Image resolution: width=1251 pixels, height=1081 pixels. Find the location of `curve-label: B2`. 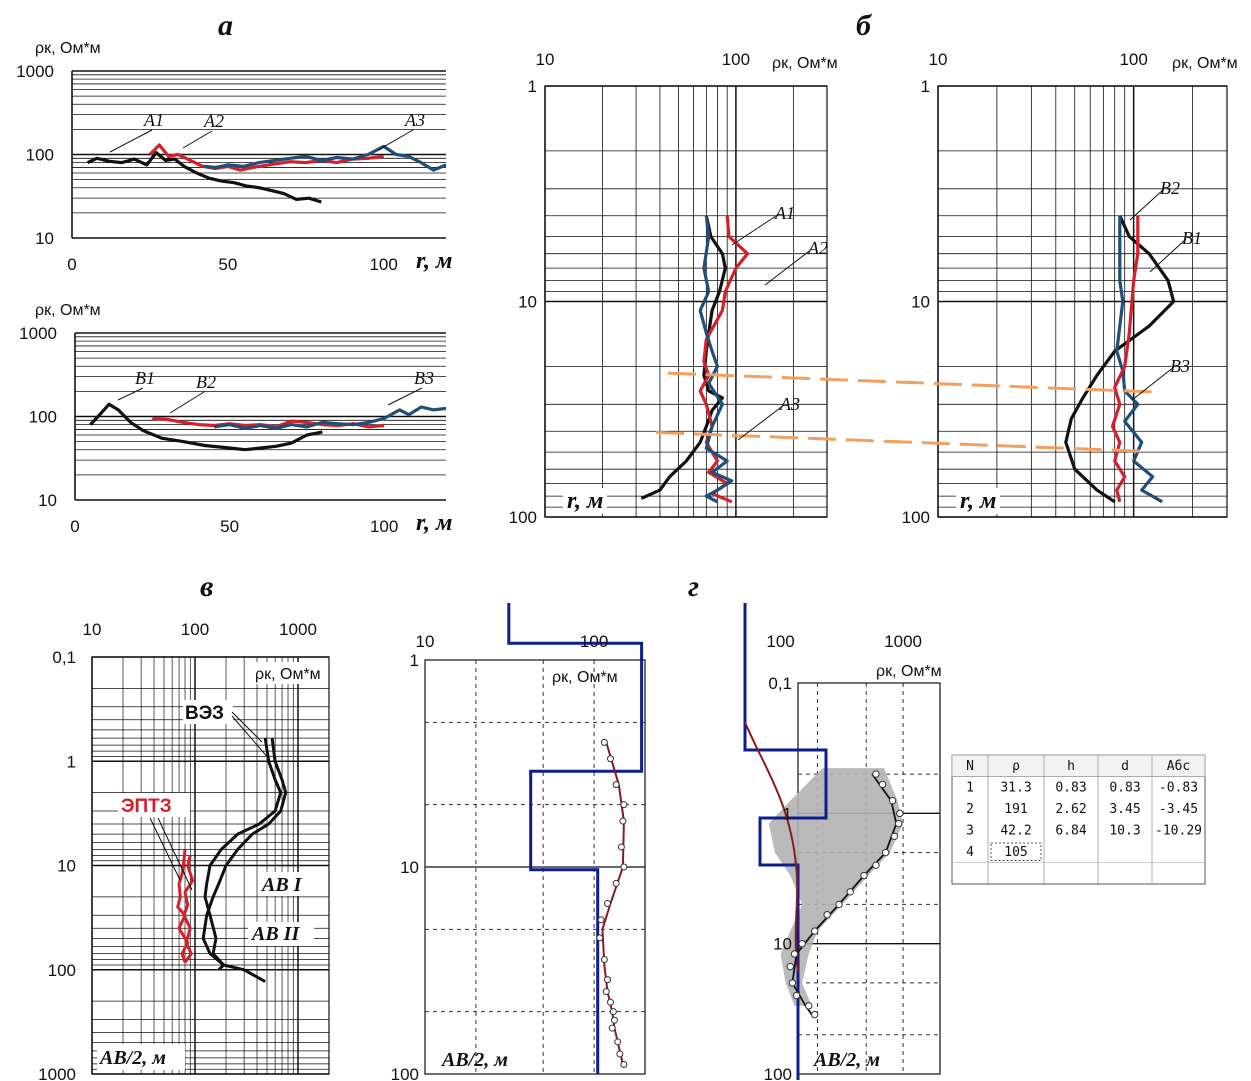

curve-label: B2 is located at coordinates (206, 382).